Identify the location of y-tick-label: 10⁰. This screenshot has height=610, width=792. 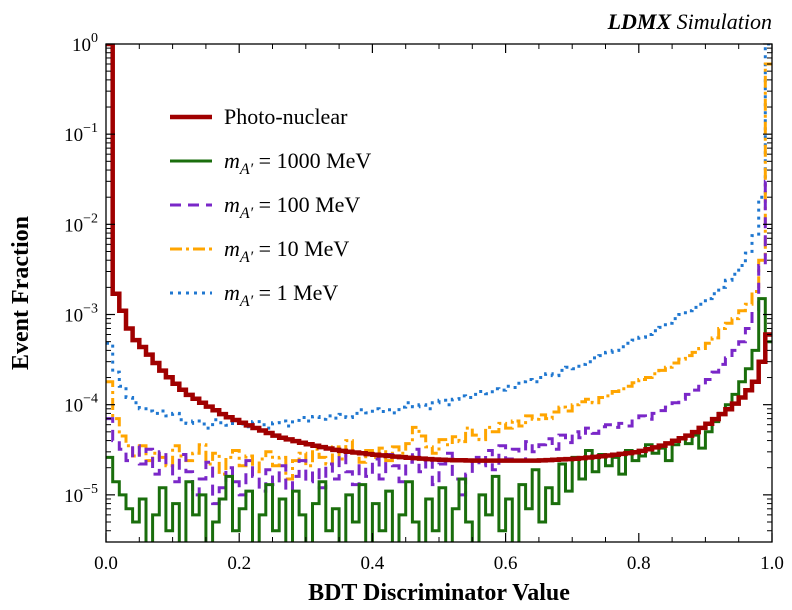
(85, 43).